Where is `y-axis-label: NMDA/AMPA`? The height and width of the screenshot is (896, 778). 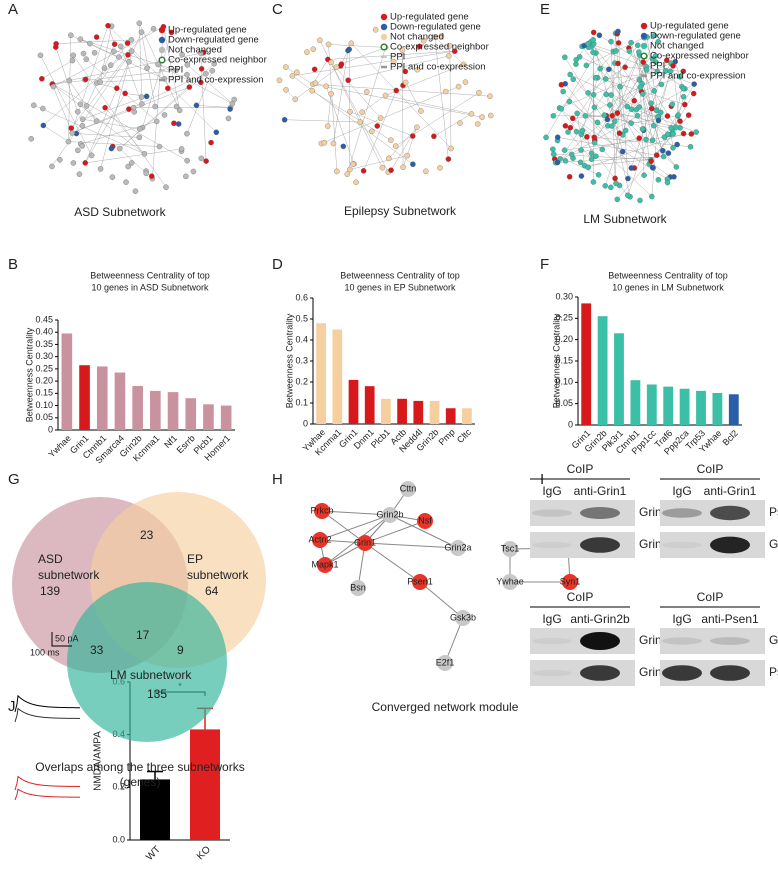
y-axis-label: NMDA/AMPA is located at coordinates (98, 761).